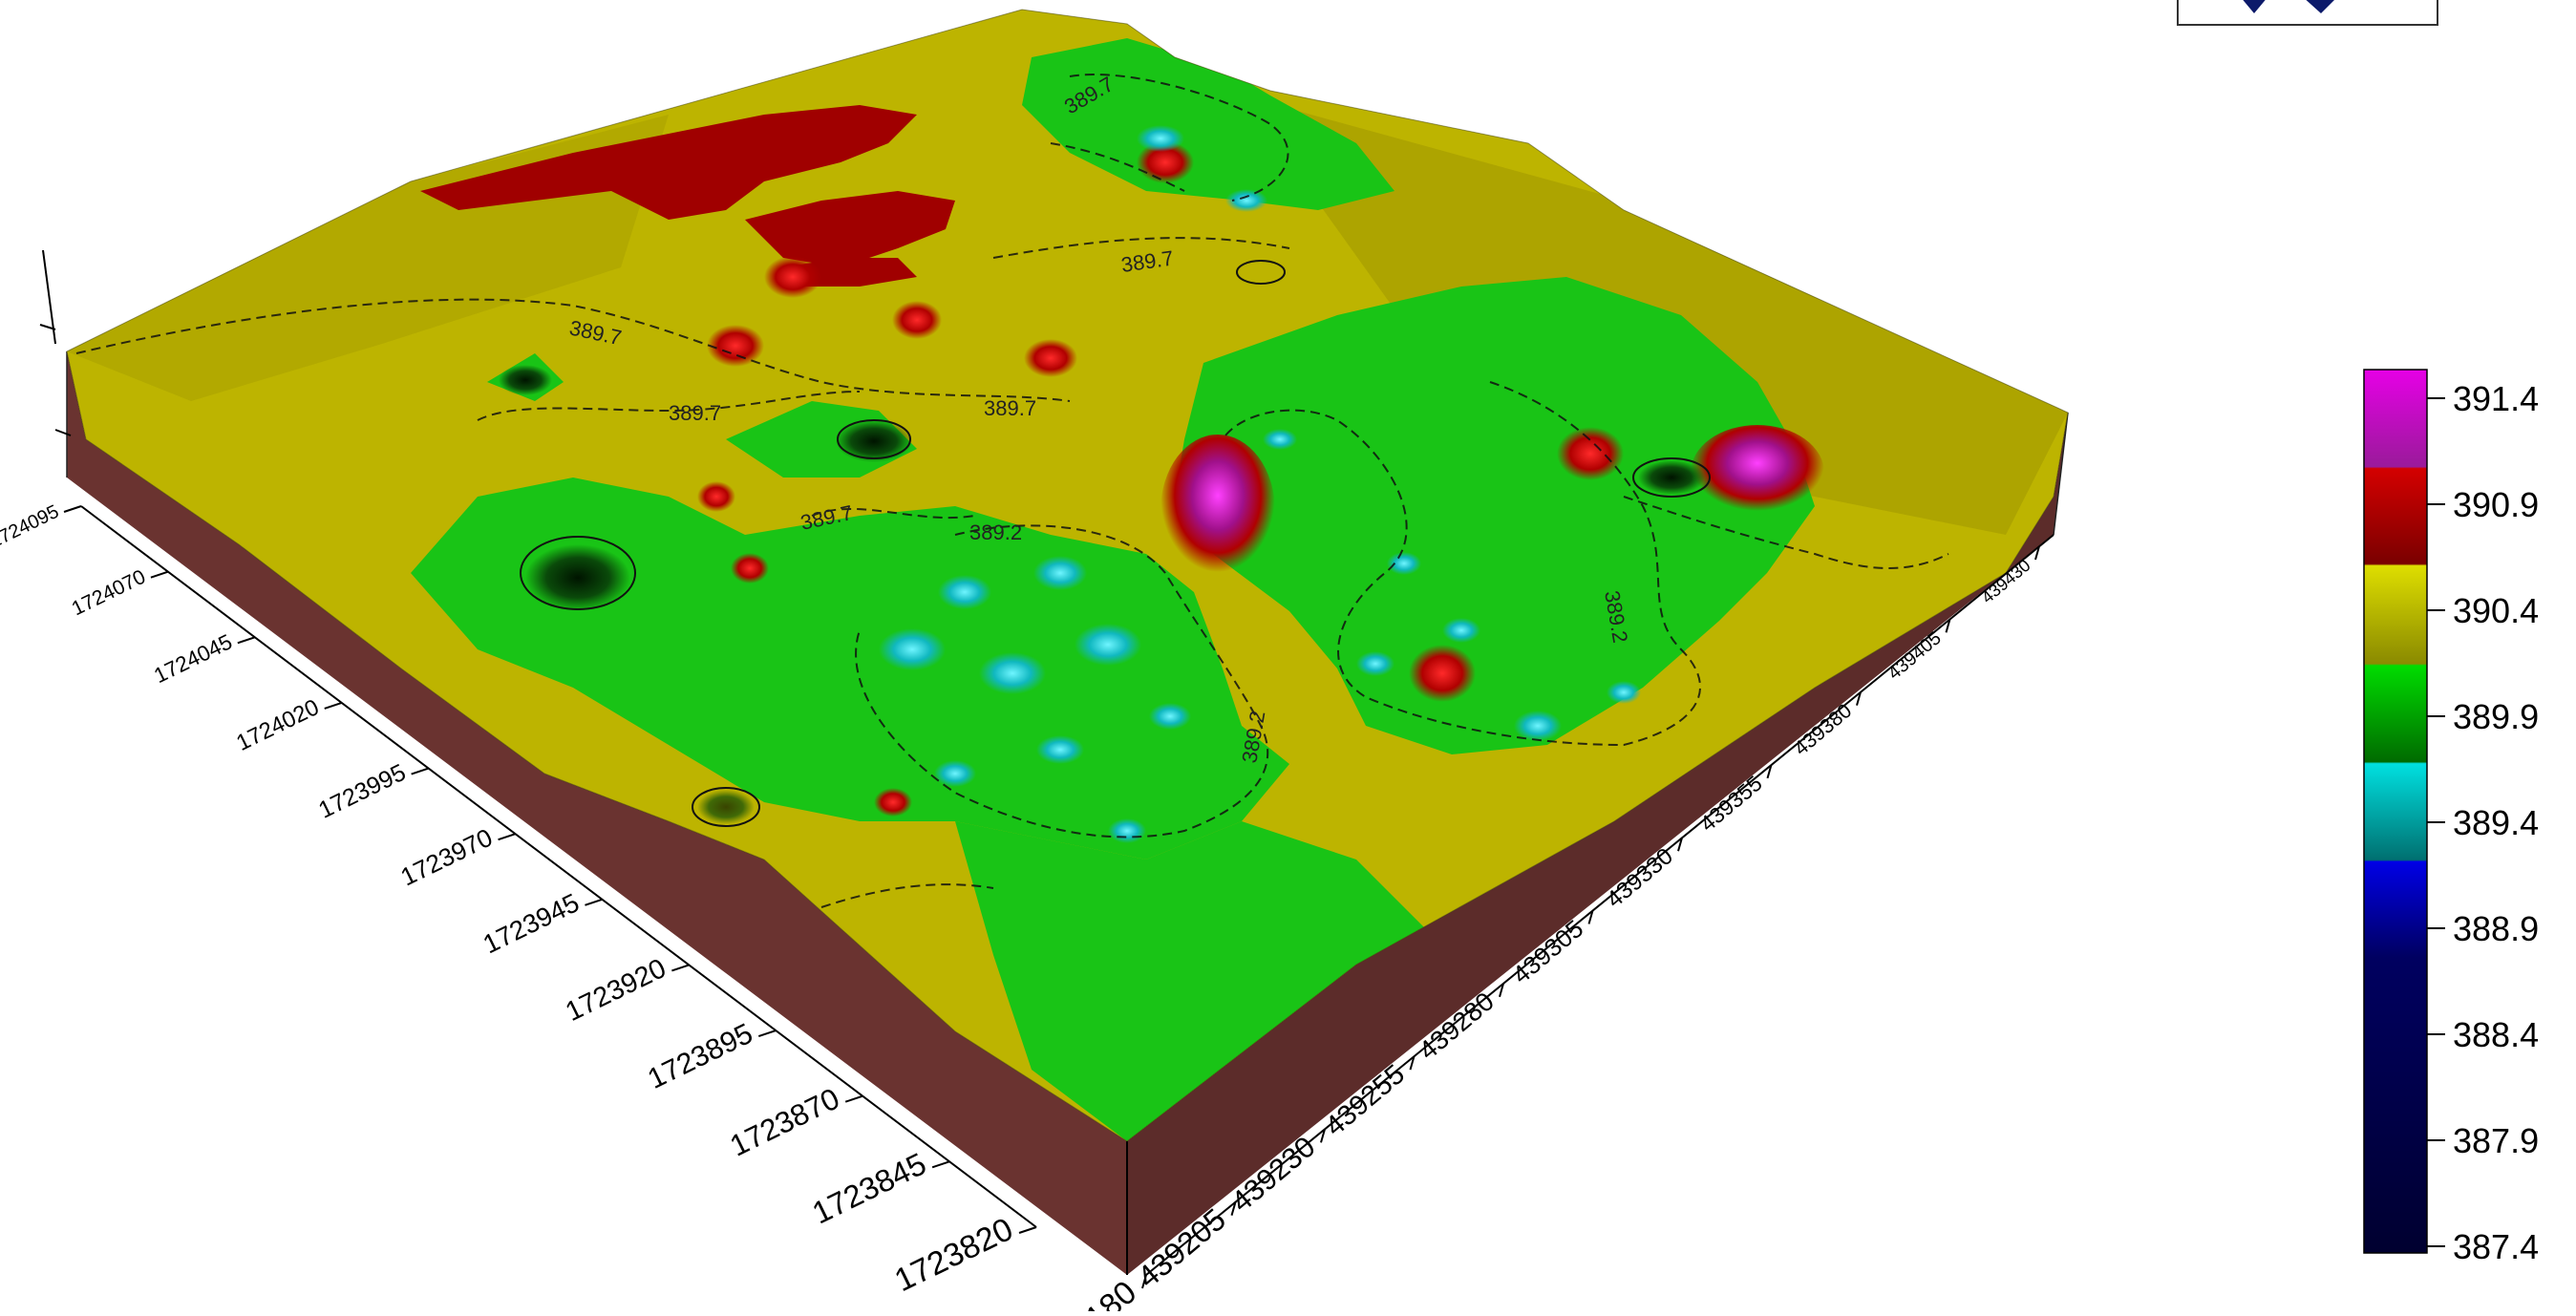 Image resolution: width=2576 pixels, height=1316 pixels. What do you see at coordinates (2496, 716) in the screenshot?
I see `legend-label: 389.9` at bounding box center [2496, 716].